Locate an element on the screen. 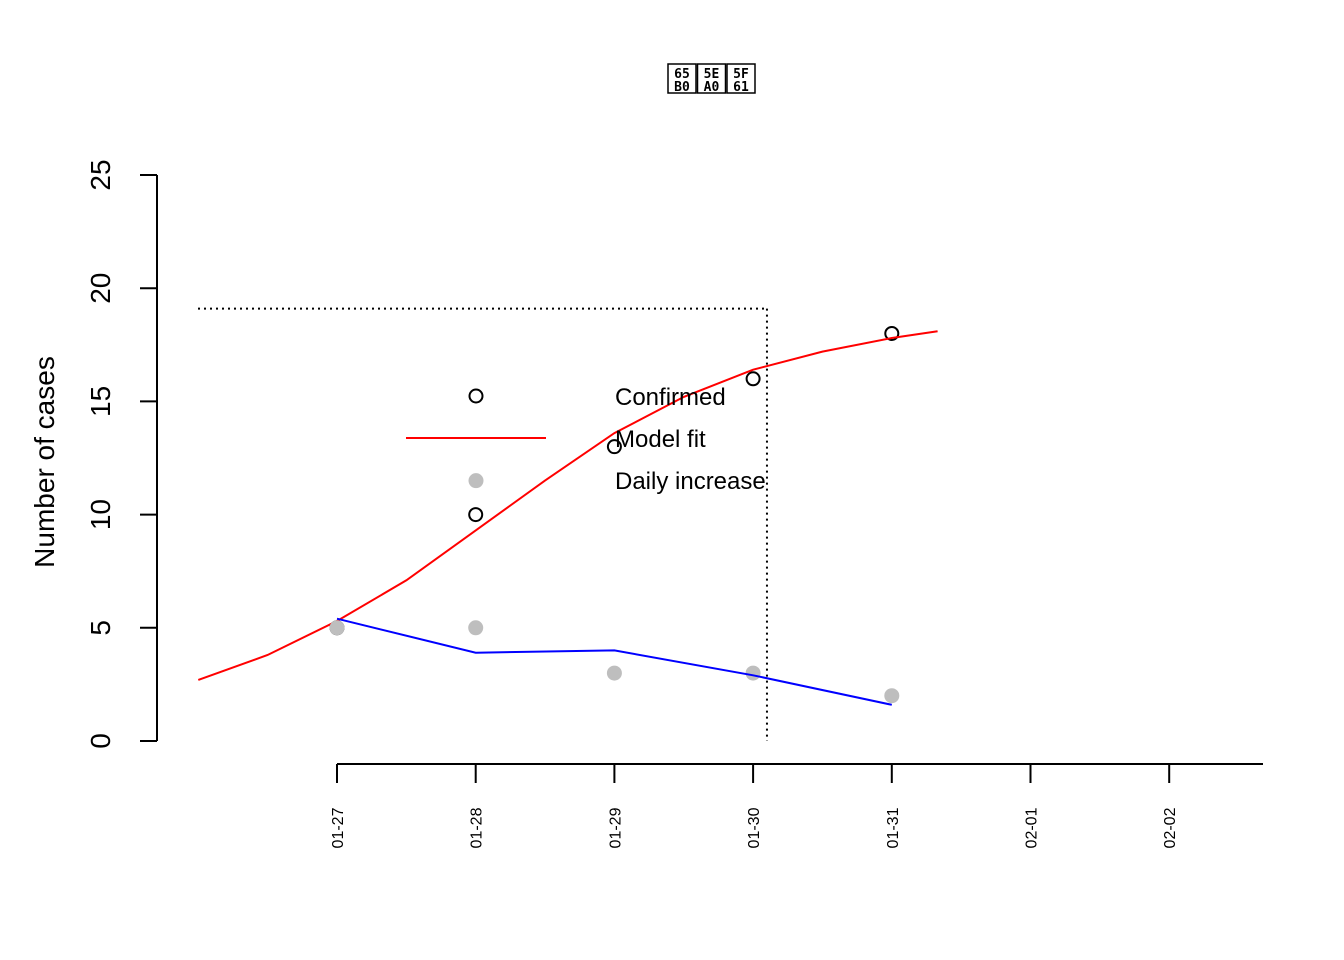 The height and width of the screenshot is (960, 1344). y-tick-label: 5 is located at coordinates (100, 628).